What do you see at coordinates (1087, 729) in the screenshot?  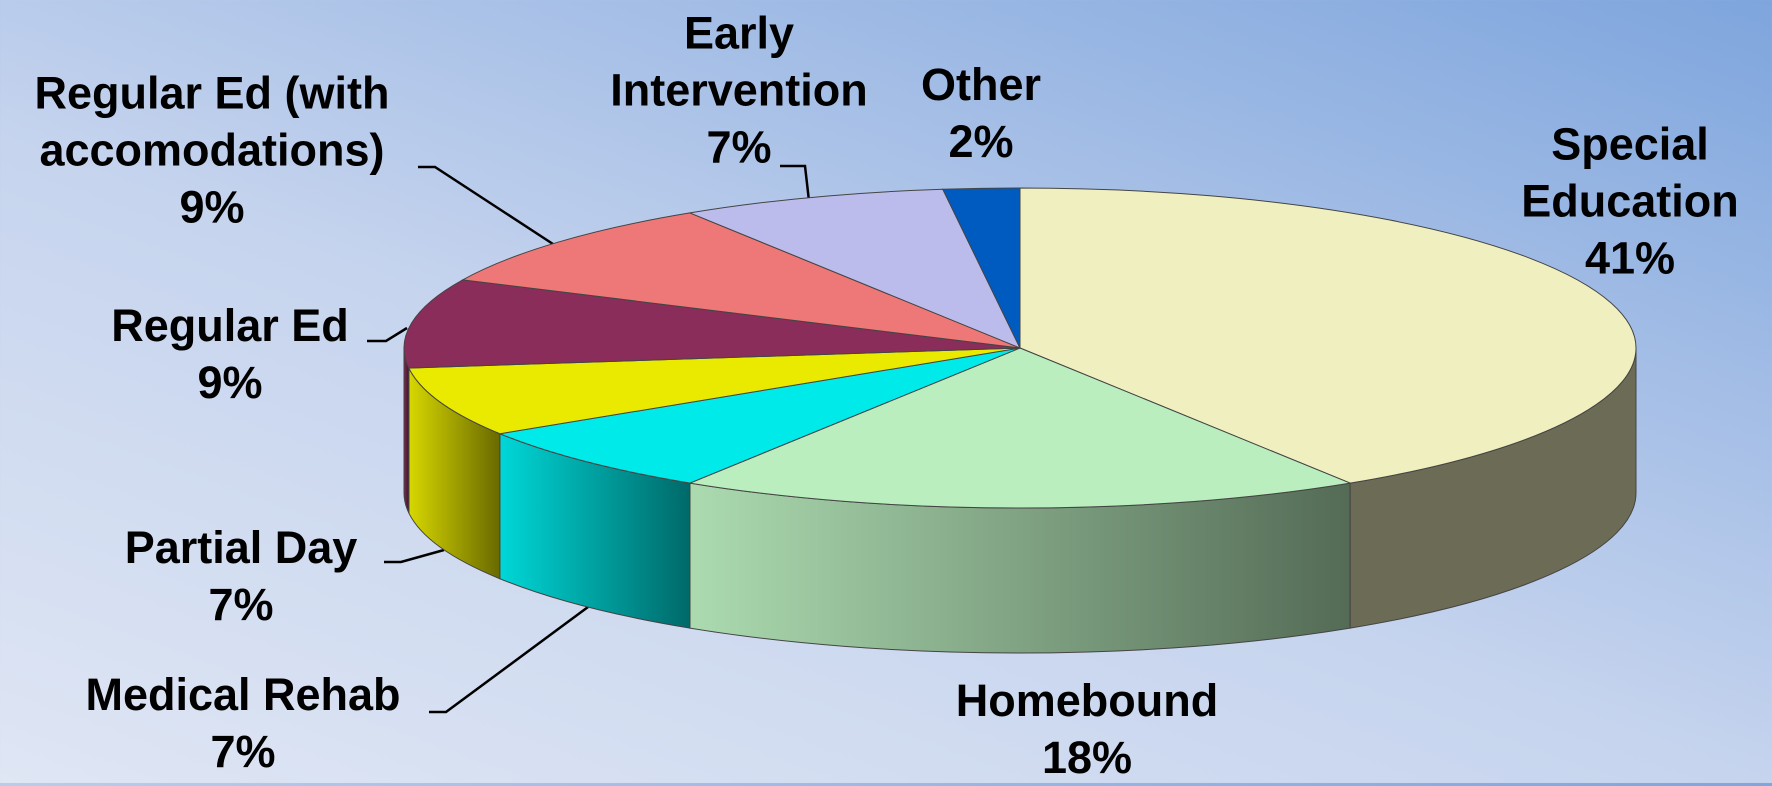 I see `slice-label: Homebound 18%` at bounding box center [1087, 729].